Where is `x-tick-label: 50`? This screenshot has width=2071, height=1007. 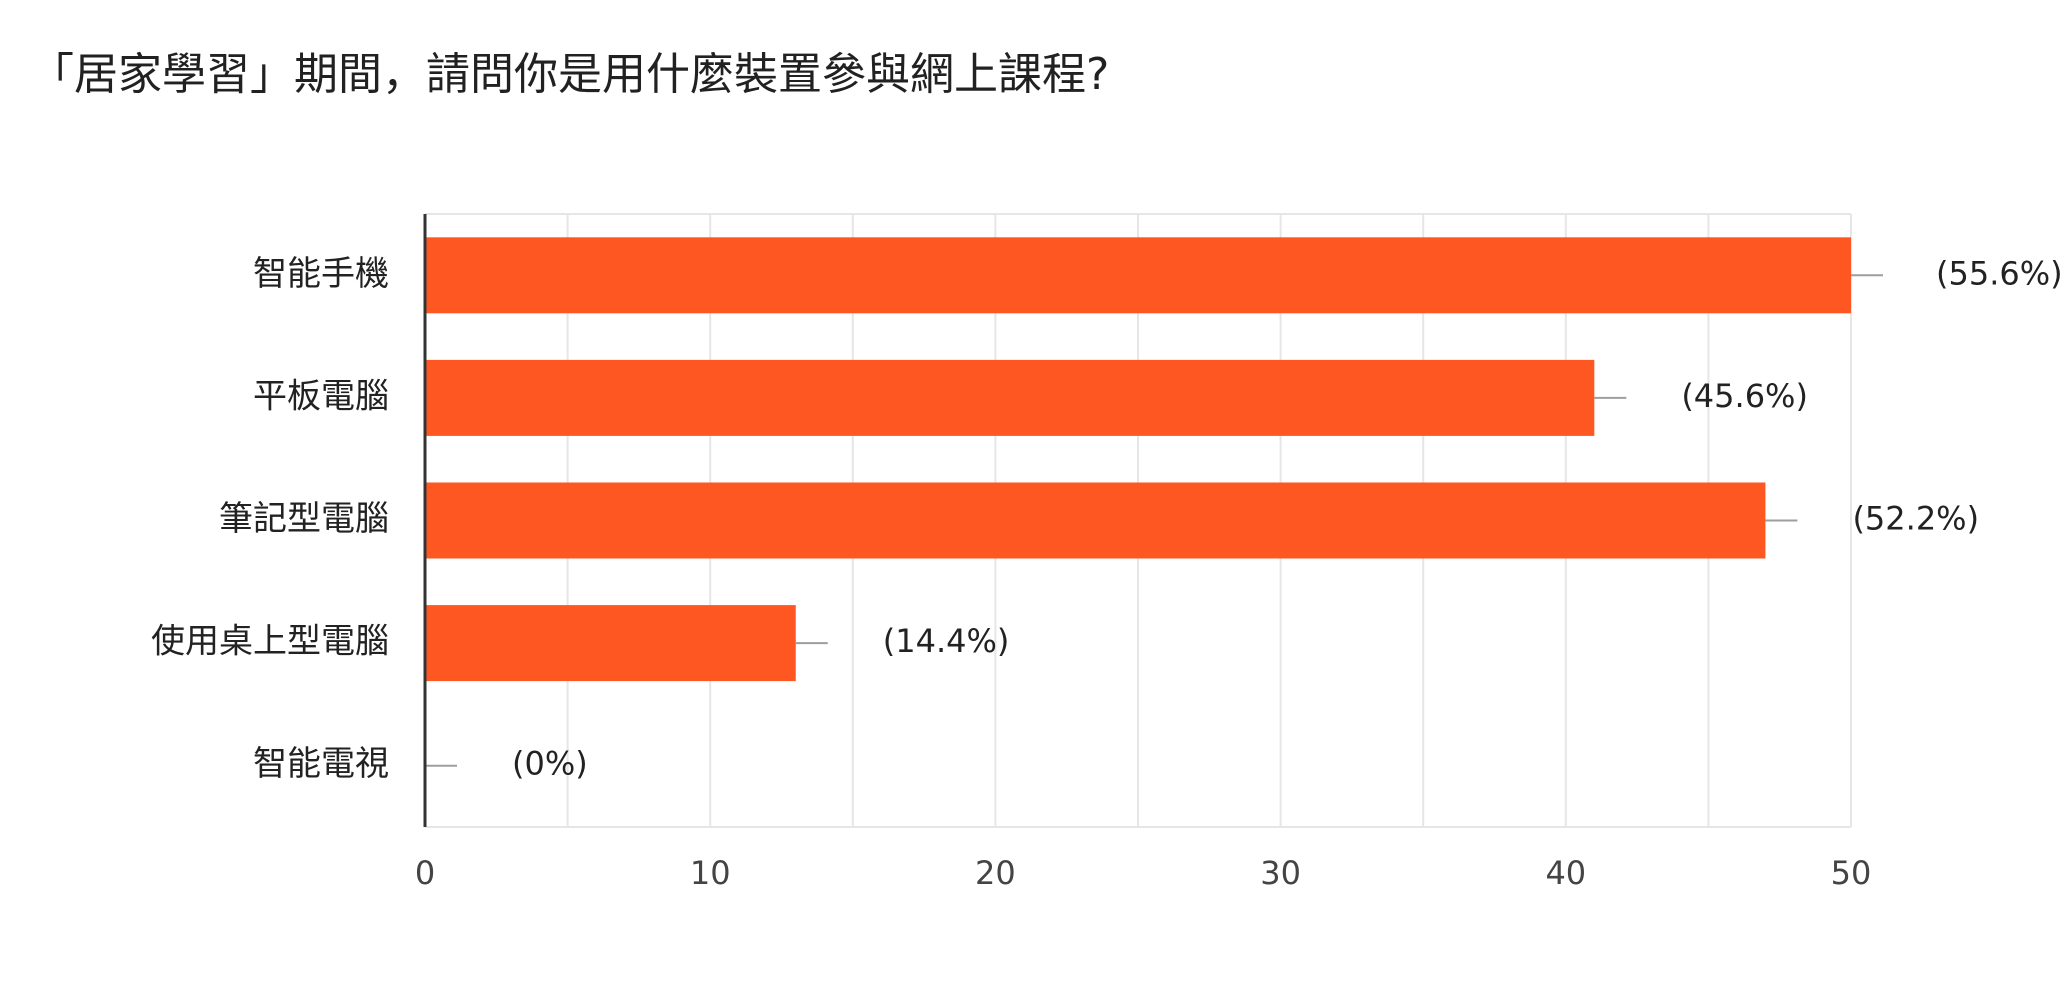 x-tick-label: 50 is located at coordinates (1851, 873).